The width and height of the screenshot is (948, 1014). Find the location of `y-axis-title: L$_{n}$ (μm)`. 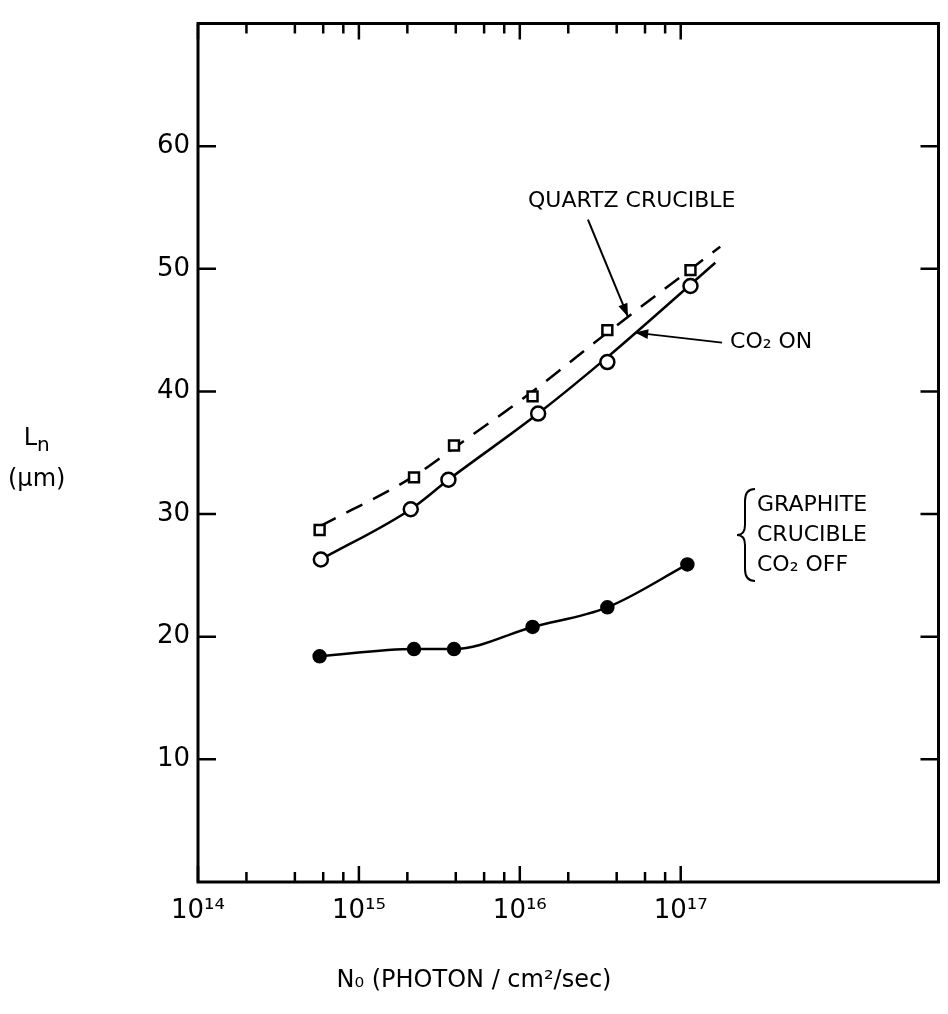

y-axis-title: L$_{n}$ (μm) is located at coordinates (37, 458).